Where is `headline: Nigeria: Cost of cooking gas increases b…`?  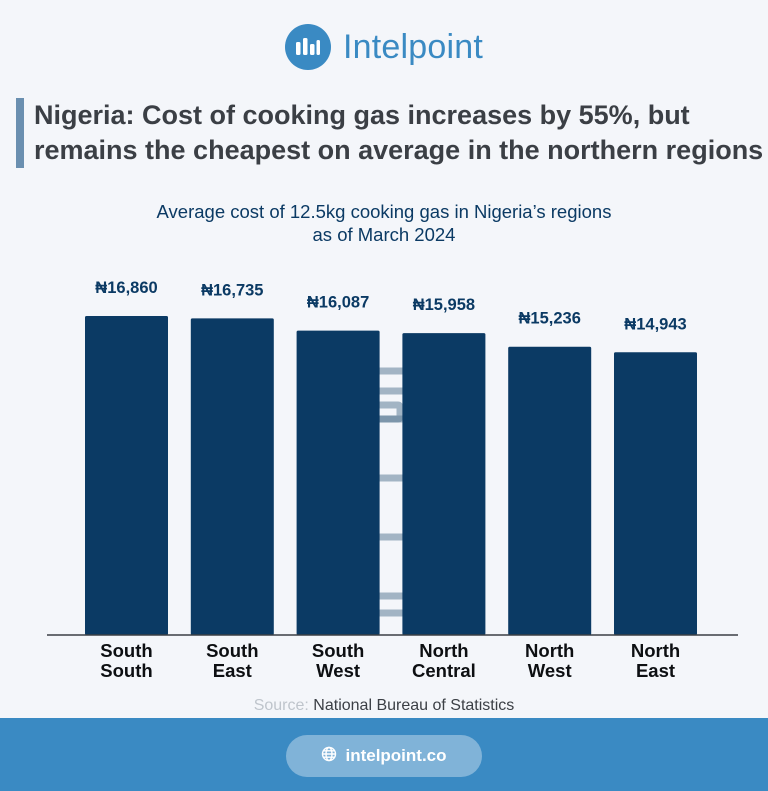 headline: Nigeria: Cost of cooking gas increases b… is located at coordinates (392, 133).